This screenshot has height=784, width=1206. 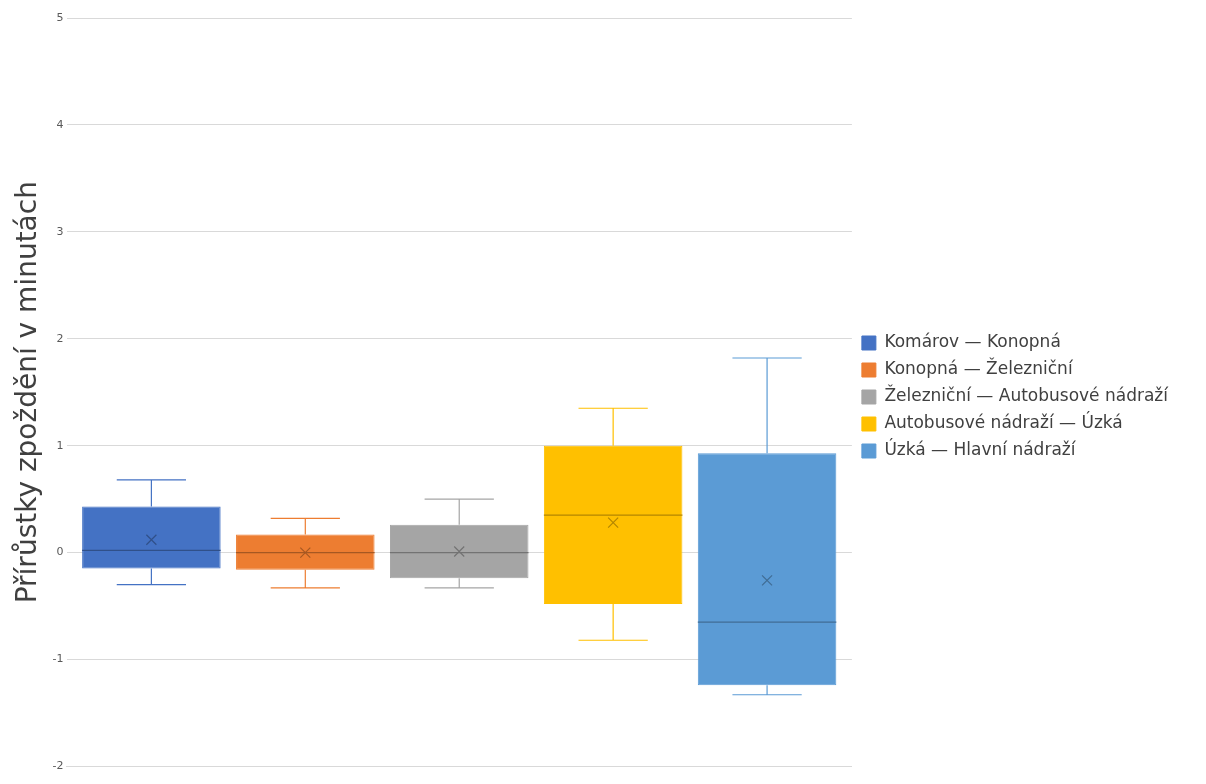 I want to click on y-tick-label: -1, so click(x=58, y=659).